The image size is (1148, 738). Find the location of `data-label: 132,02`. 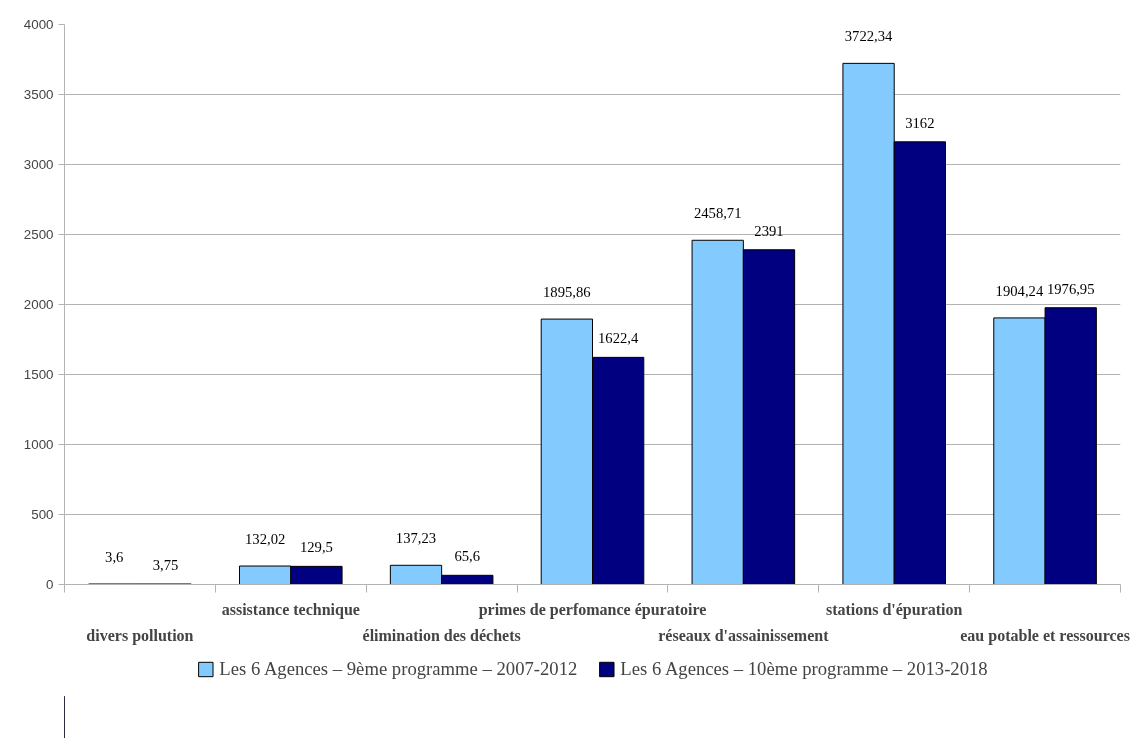

data-label: 132,02 is located at coordinates (265, 539).